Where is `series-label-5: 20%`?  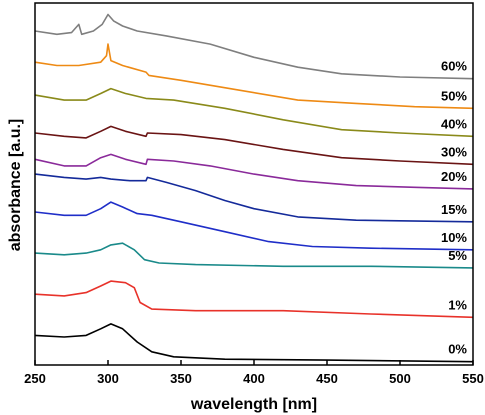 series-label-5: 20% is located at coordinates (454, 176).